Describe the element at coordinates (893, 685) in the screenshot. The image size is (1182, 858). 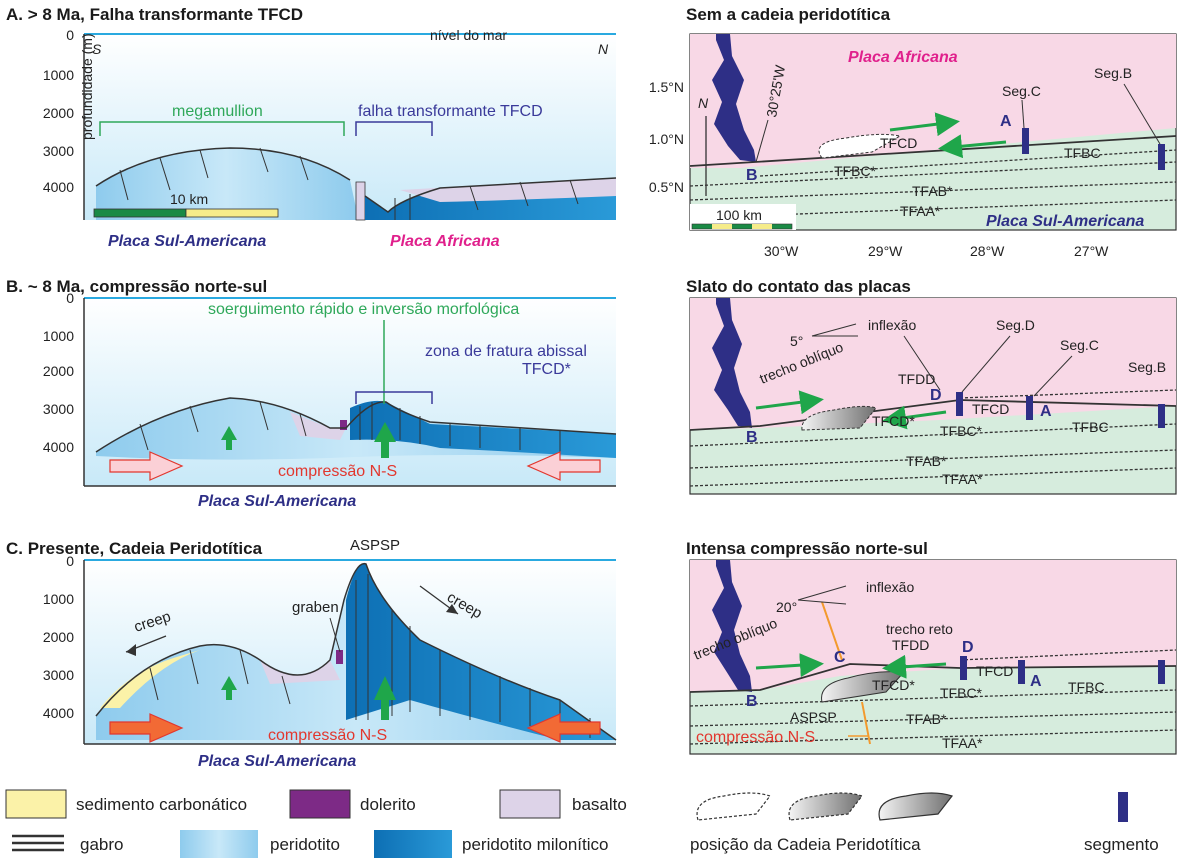
I see `map-c-tfcd-star: TFCD*` at that location.